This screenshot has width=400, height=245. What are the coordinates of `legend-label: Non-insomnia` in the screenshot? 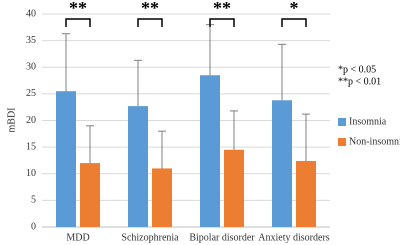 It's located at (374, 141).